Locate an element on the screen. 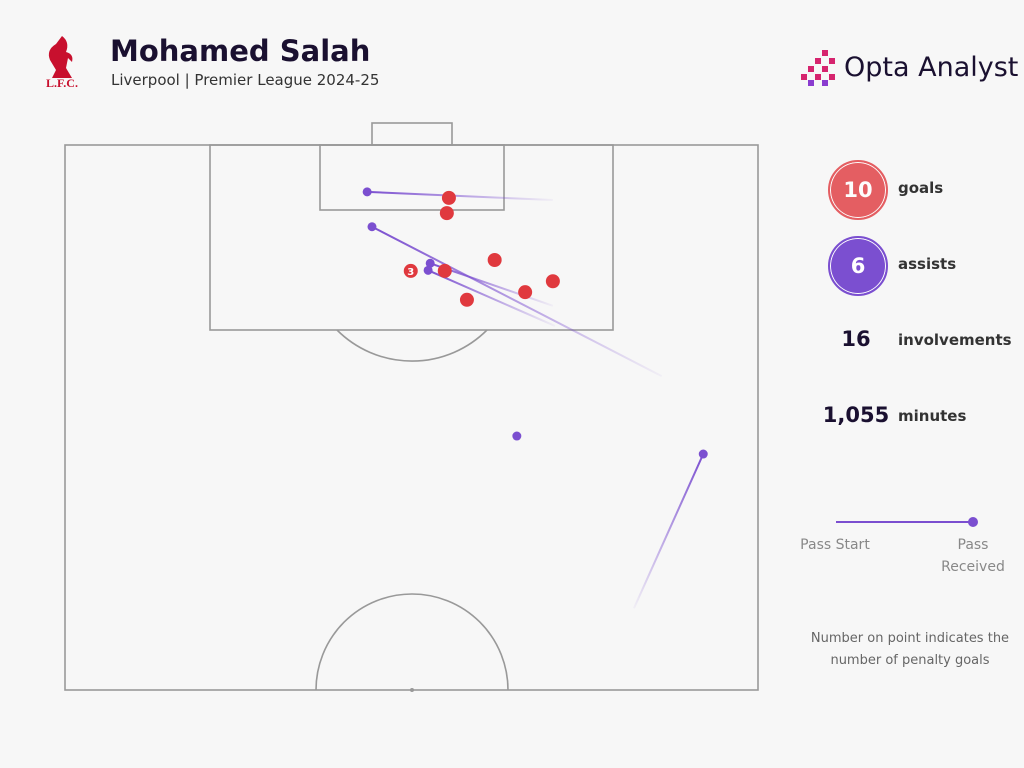 The width and height of the screenshot is (1024, 768). penalty-count: 3 is located at coordinates (410, 272).